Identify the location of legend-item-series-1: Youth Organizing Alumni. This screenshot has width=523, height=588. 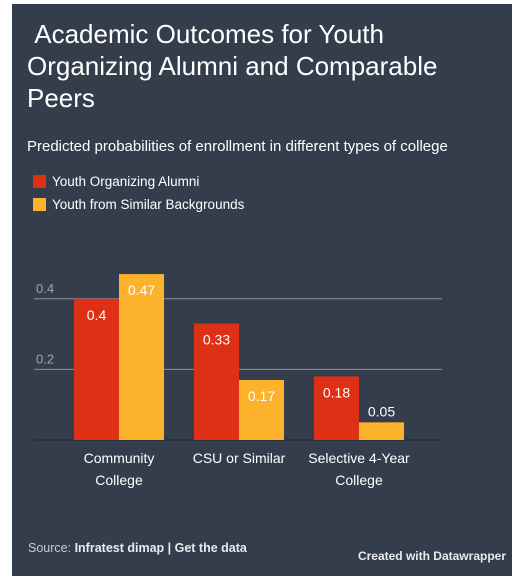
(116, 183).